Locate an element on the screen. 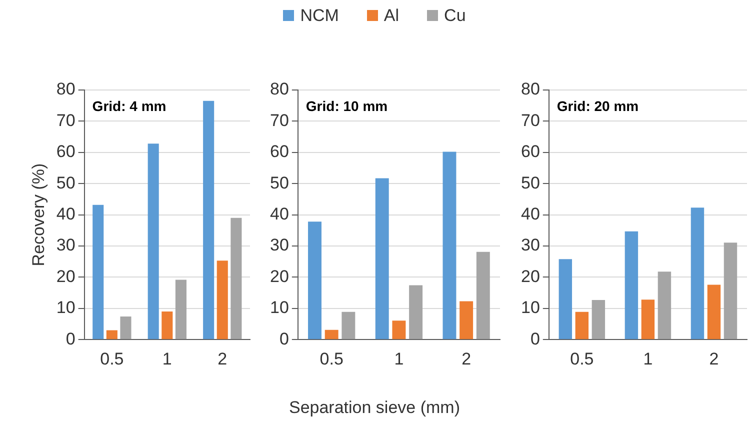 This screenshot has height=423, width=749. legend-label: Cu is located at coordinates (454, 16).